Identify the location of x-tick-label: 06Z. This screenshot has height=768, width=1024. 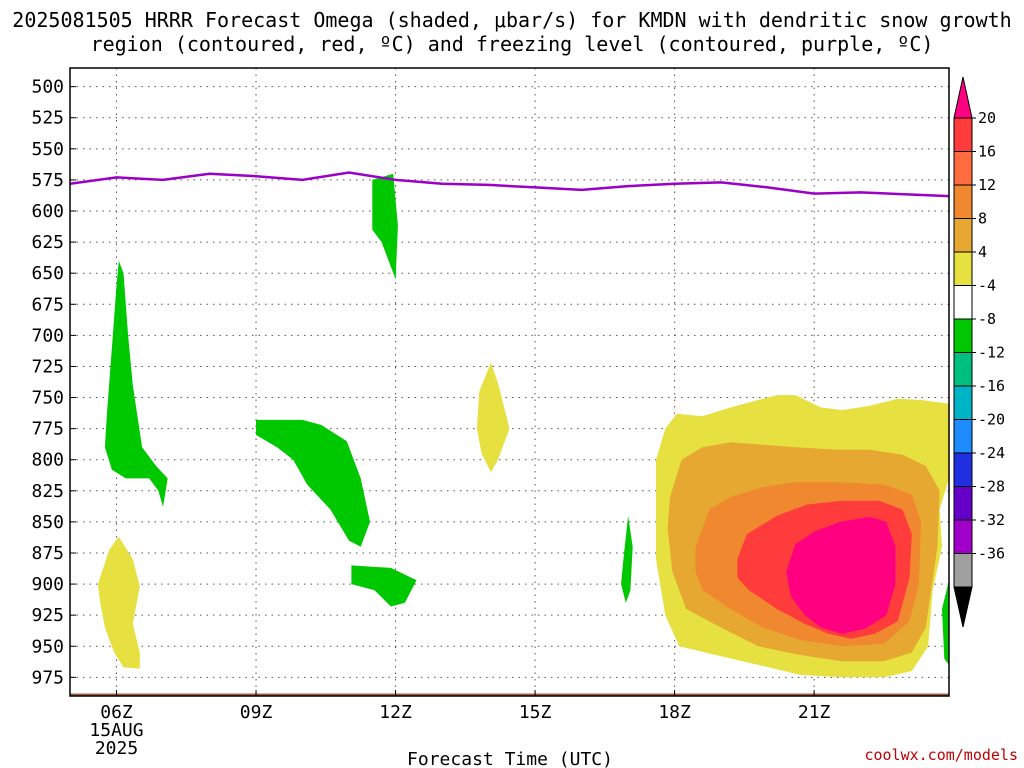
(116, 712).